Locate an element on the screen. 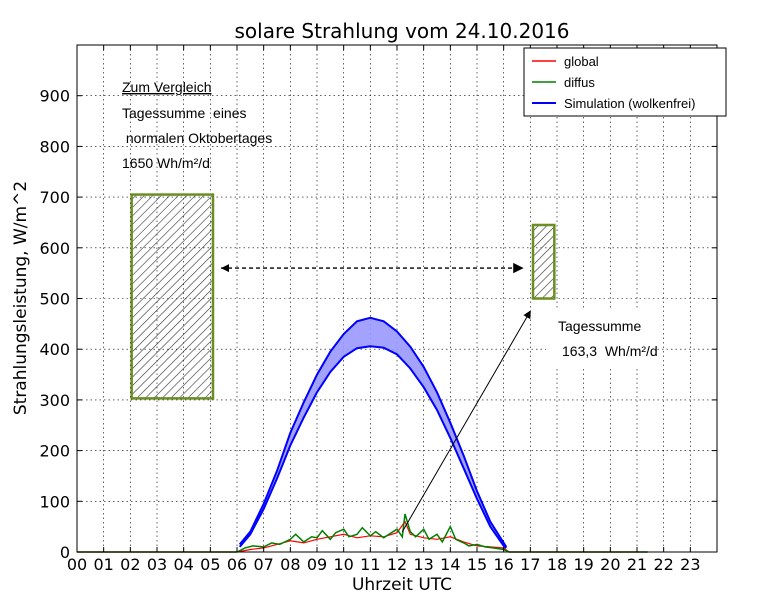  daily-sum-box is located at coordinates (543, 261).